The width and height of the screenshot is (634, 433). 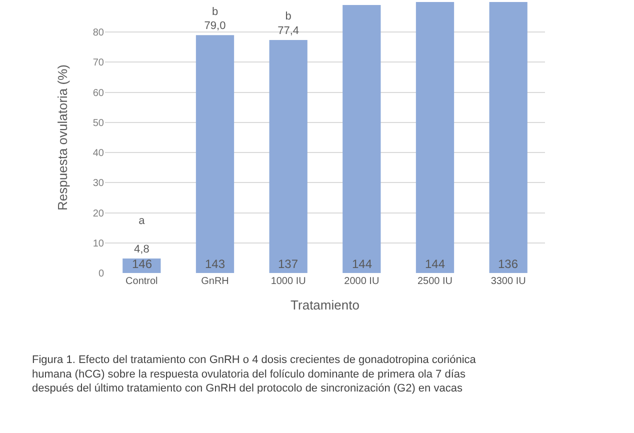 What do you see at coordinates (215, 264) in the screenshot?
I see `annotation: 143` at bounding box center [215, 264].